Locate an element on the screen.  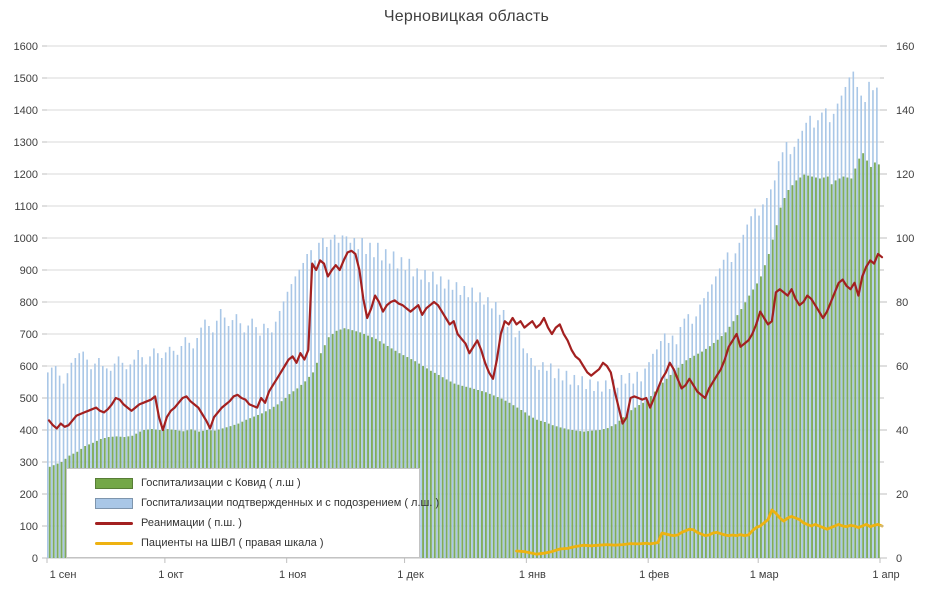
svg-text: 140 is located at coordinates (905, 111).